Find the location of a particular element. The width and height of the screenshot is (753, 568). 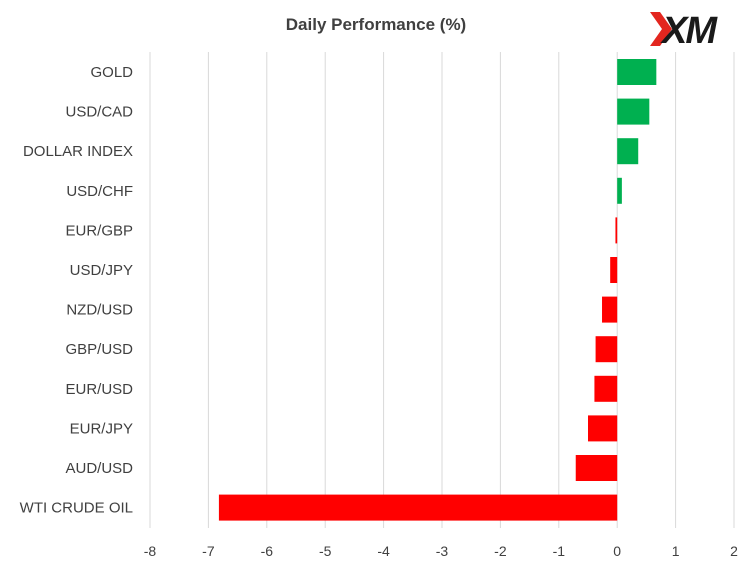

bar-gold is located at coordinates (637, 72).